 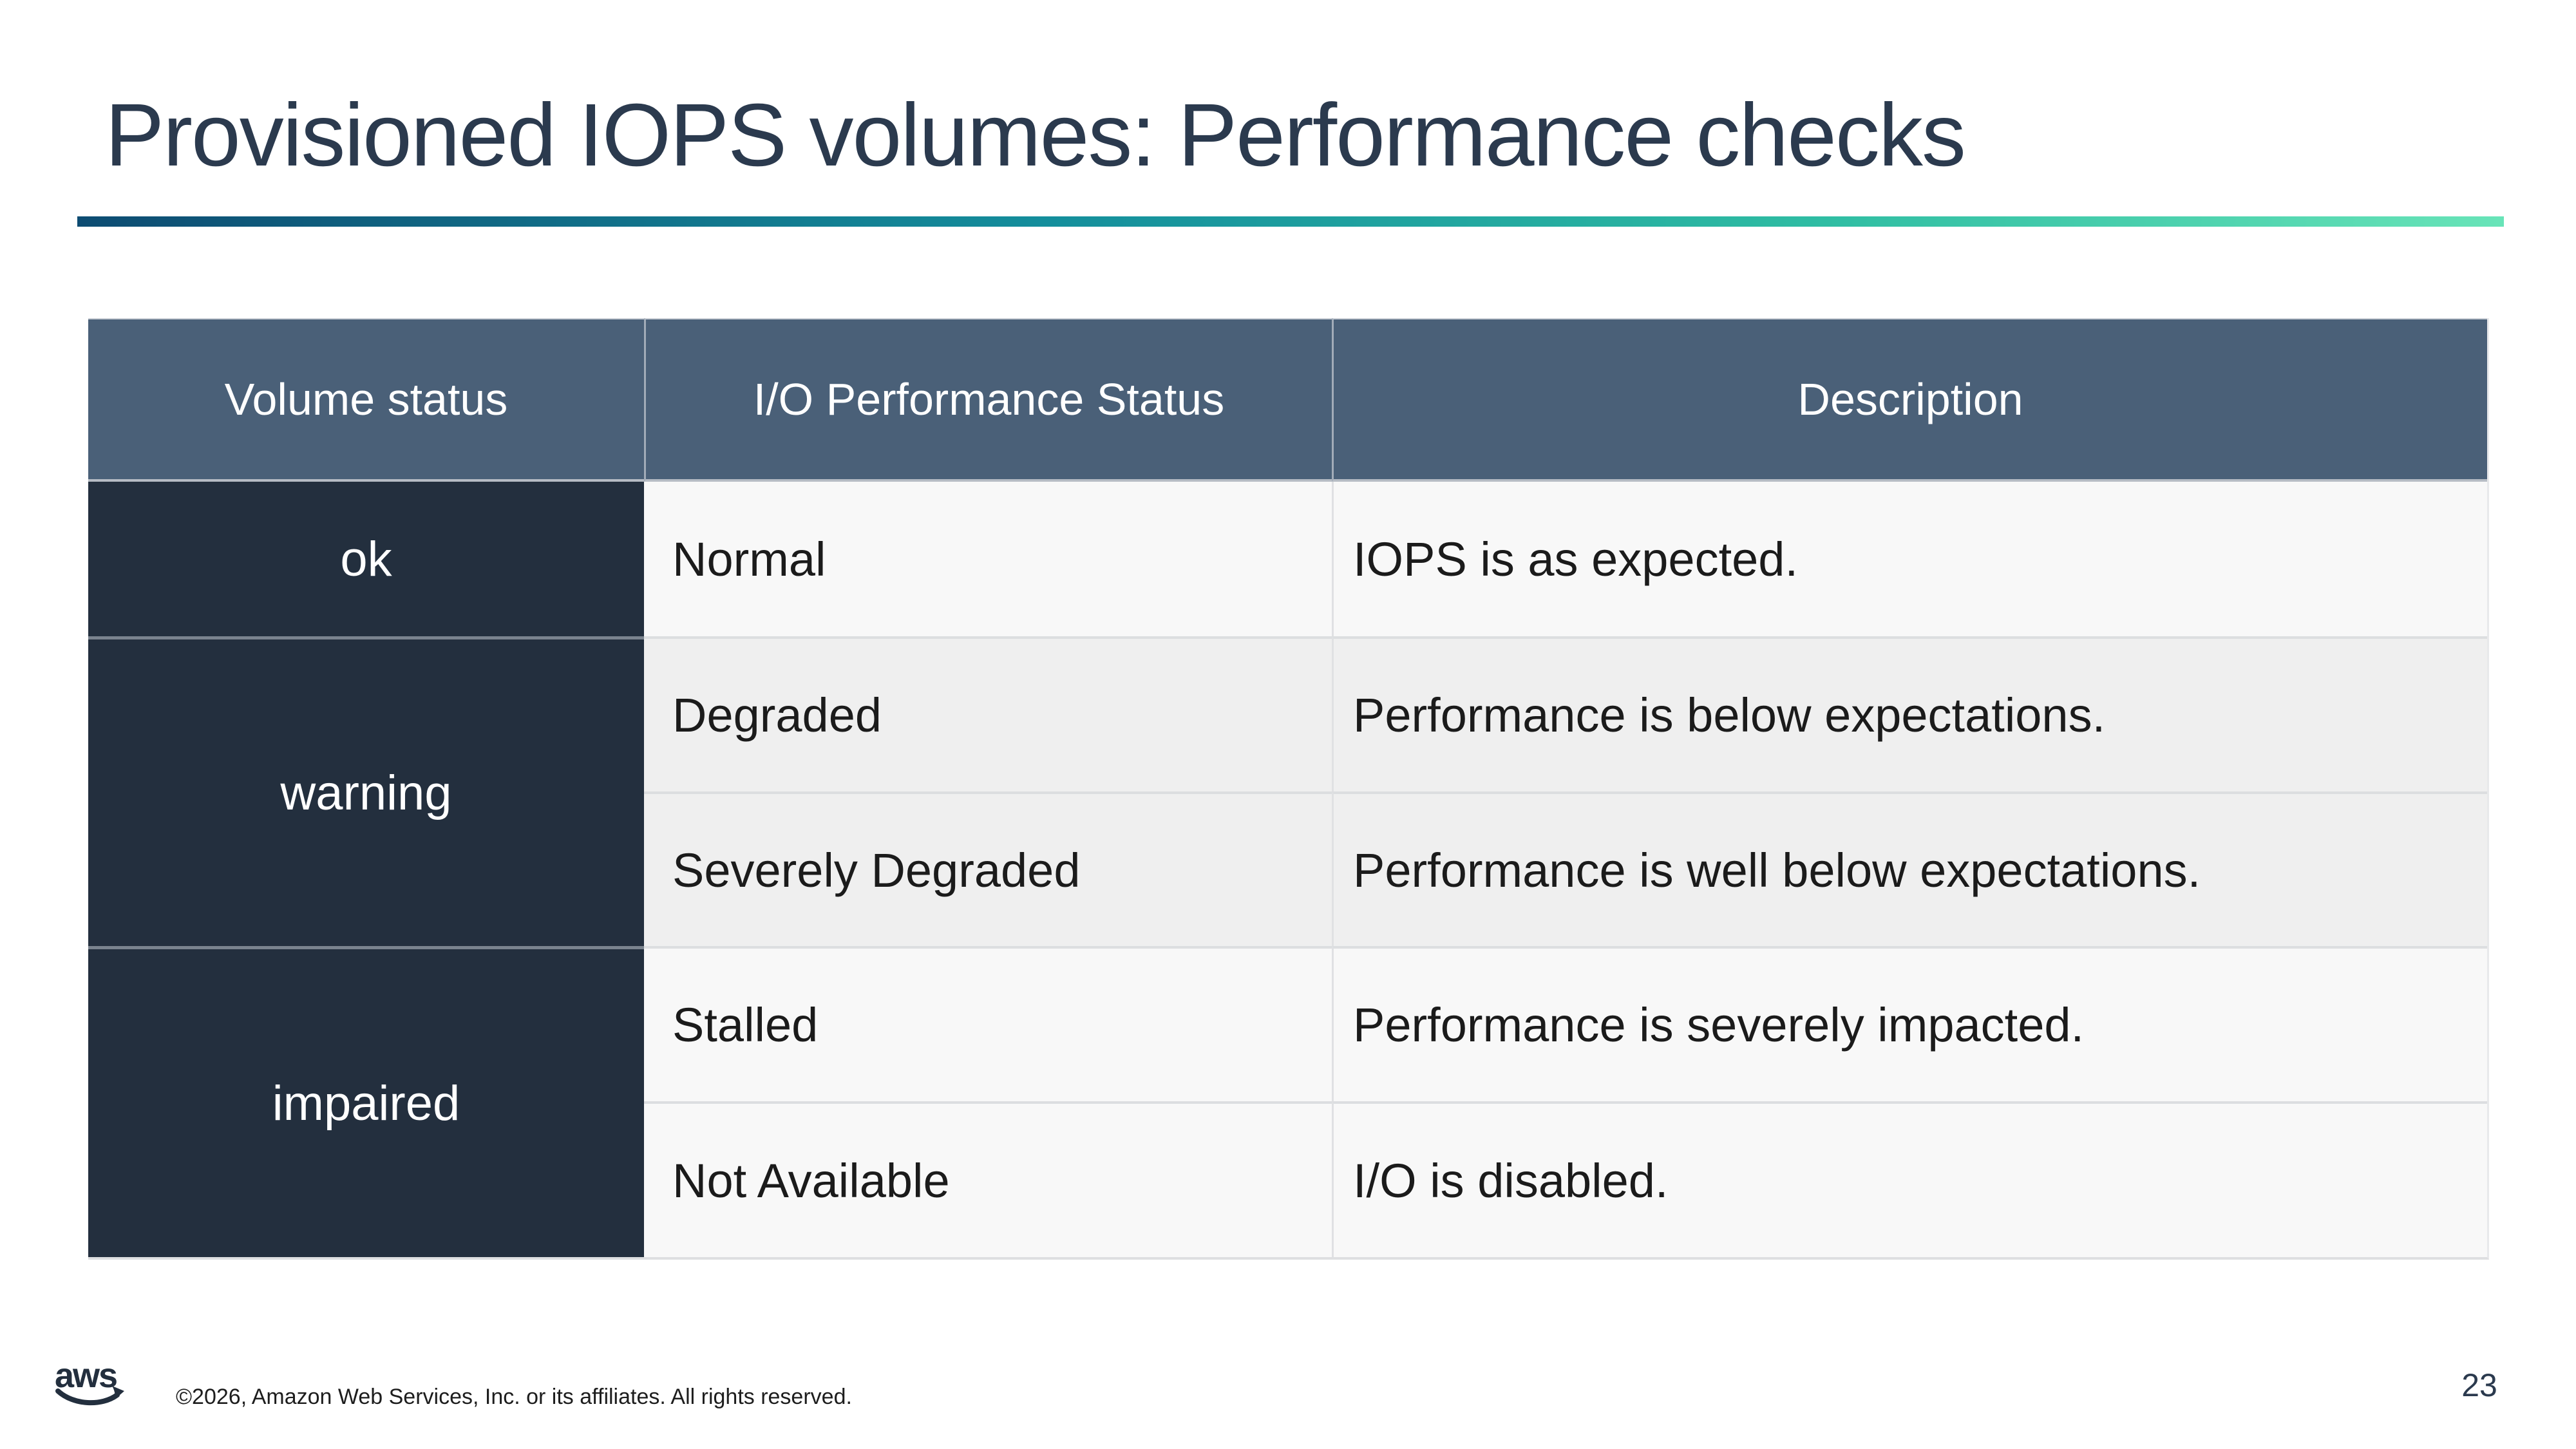 I want to click on header-cell-io-performance-status: I/O Performance Status, so click(x=988, y=400).